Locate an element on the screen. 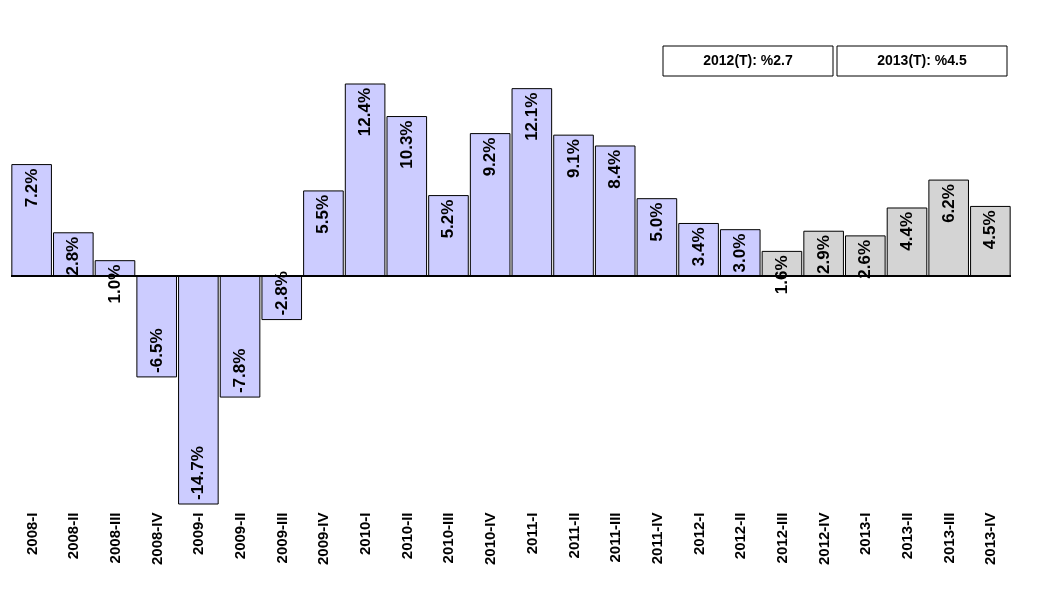 This screenshot has width=1061, height=603. data-label: 12.1% is located at coordinates (531, 116).